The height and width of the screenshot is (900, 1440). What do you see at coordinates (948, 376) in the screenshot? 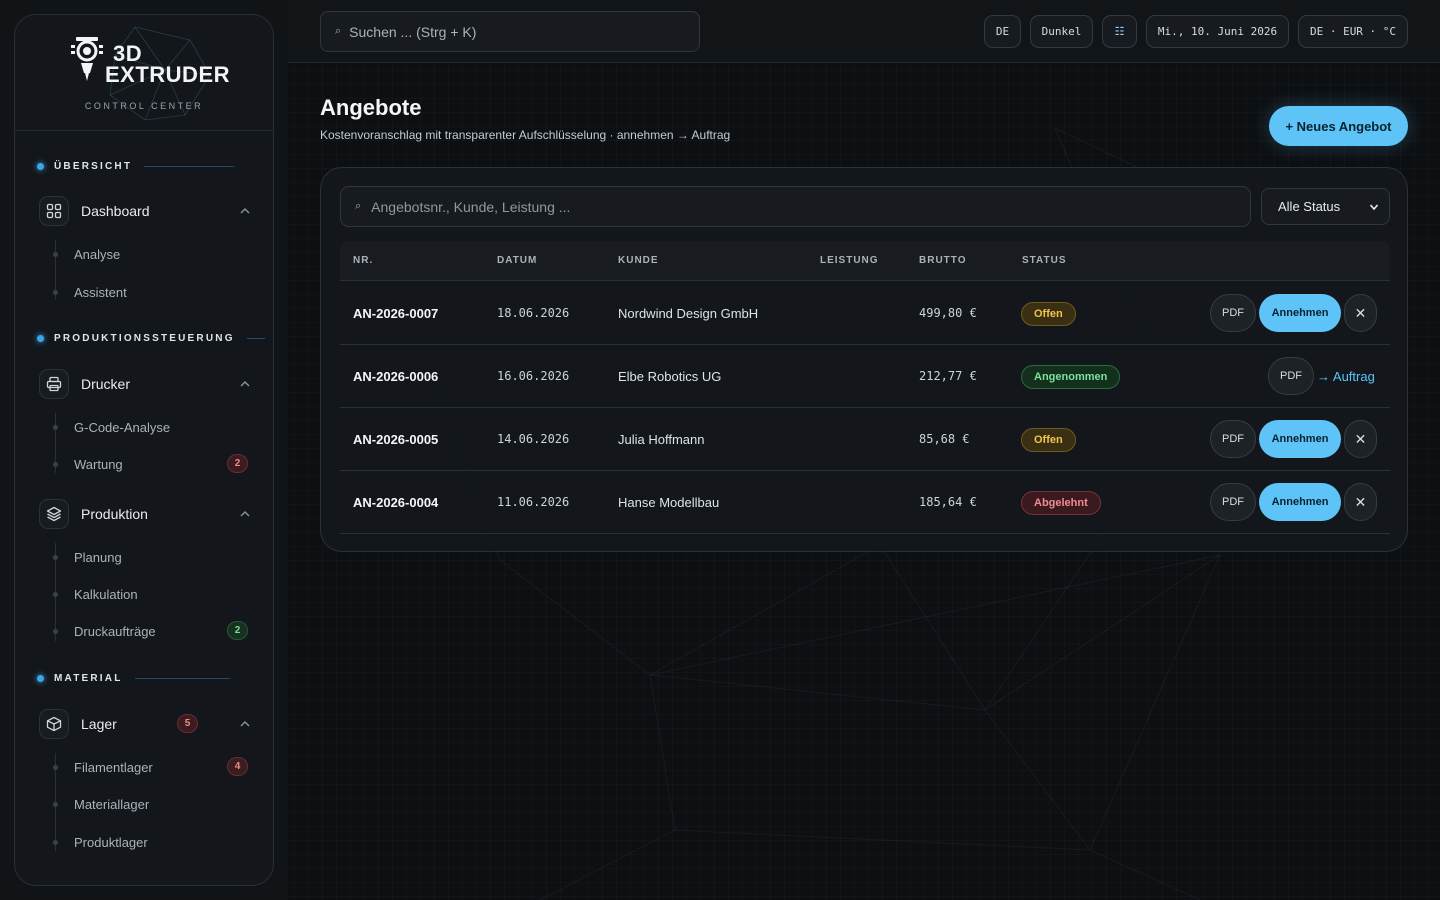
I see `quote-gross: 212,77 €` at bounding box center [948, 376].